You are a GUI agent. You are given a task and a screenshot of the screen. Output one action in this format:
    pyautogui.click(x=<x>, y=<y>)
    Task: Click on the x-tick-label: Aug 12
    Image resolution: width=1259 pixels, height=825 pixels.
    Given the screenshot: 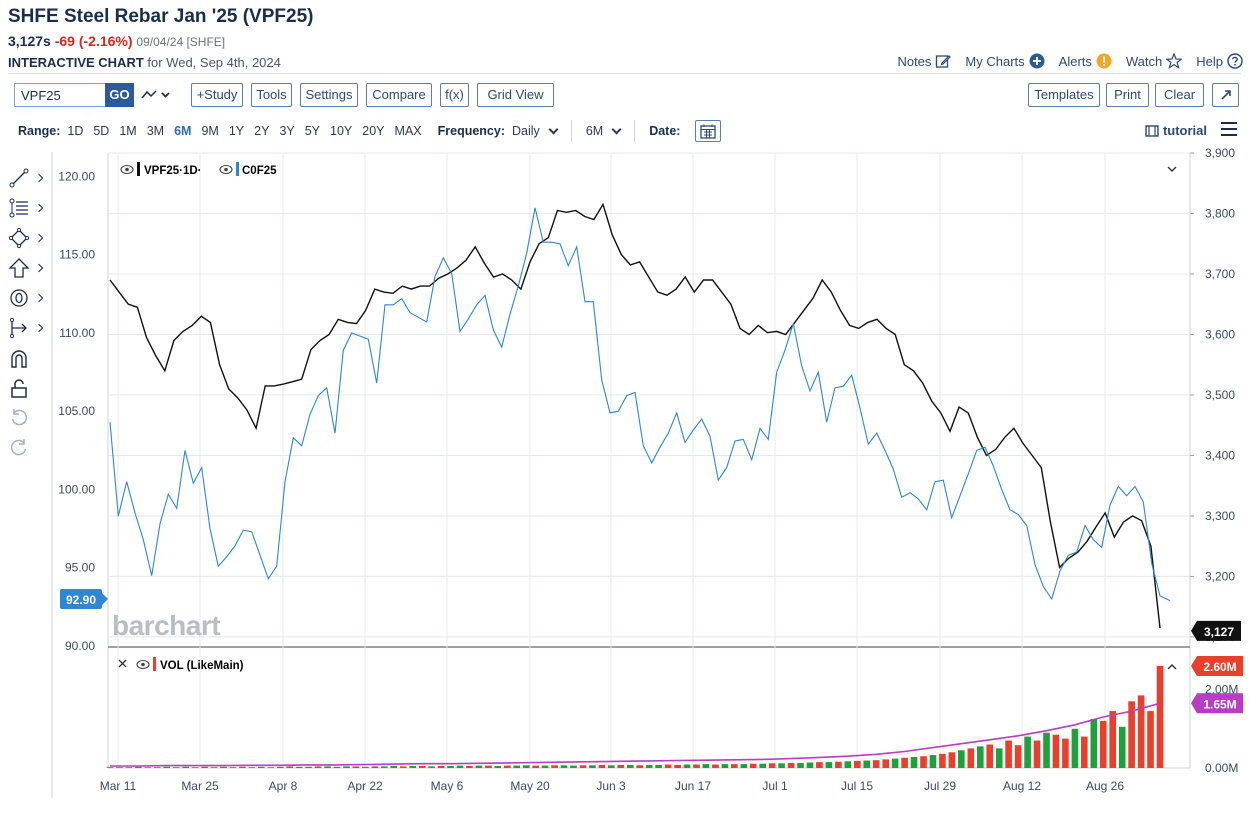 What is the action you would take?
    pyautogui.click(x=1022, y=786)
    